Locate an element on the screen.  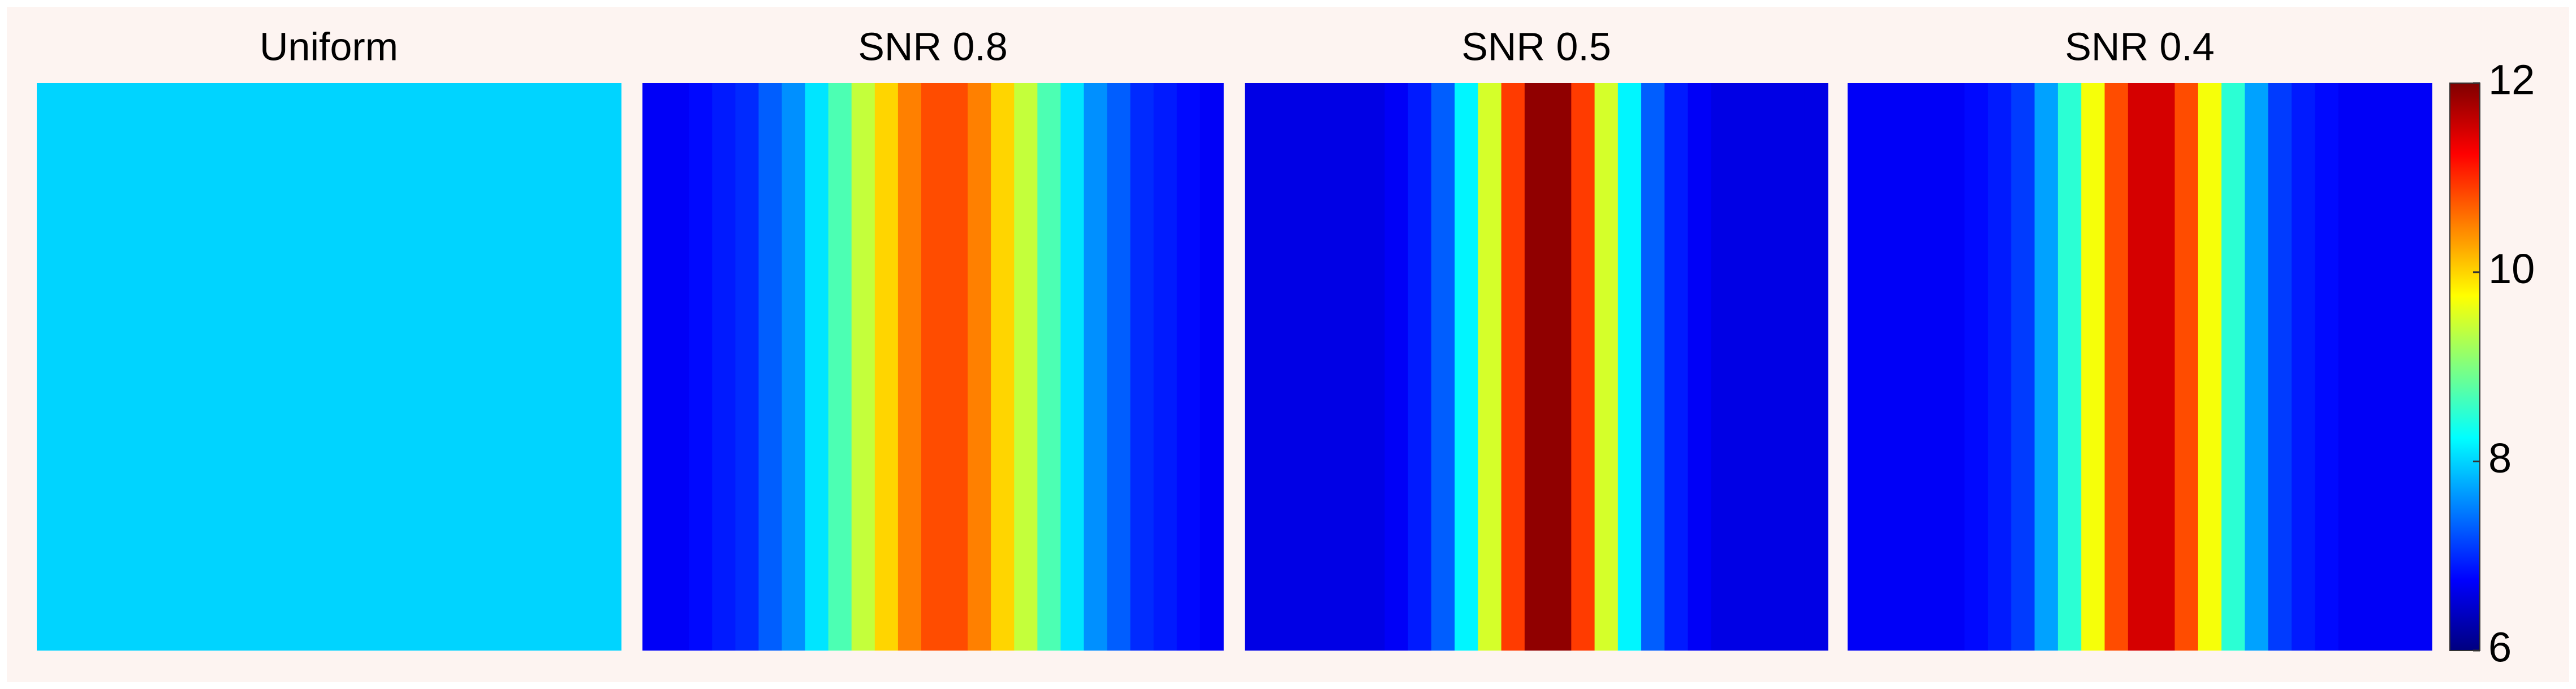
colorbar is located at coordinates (2465, 367).